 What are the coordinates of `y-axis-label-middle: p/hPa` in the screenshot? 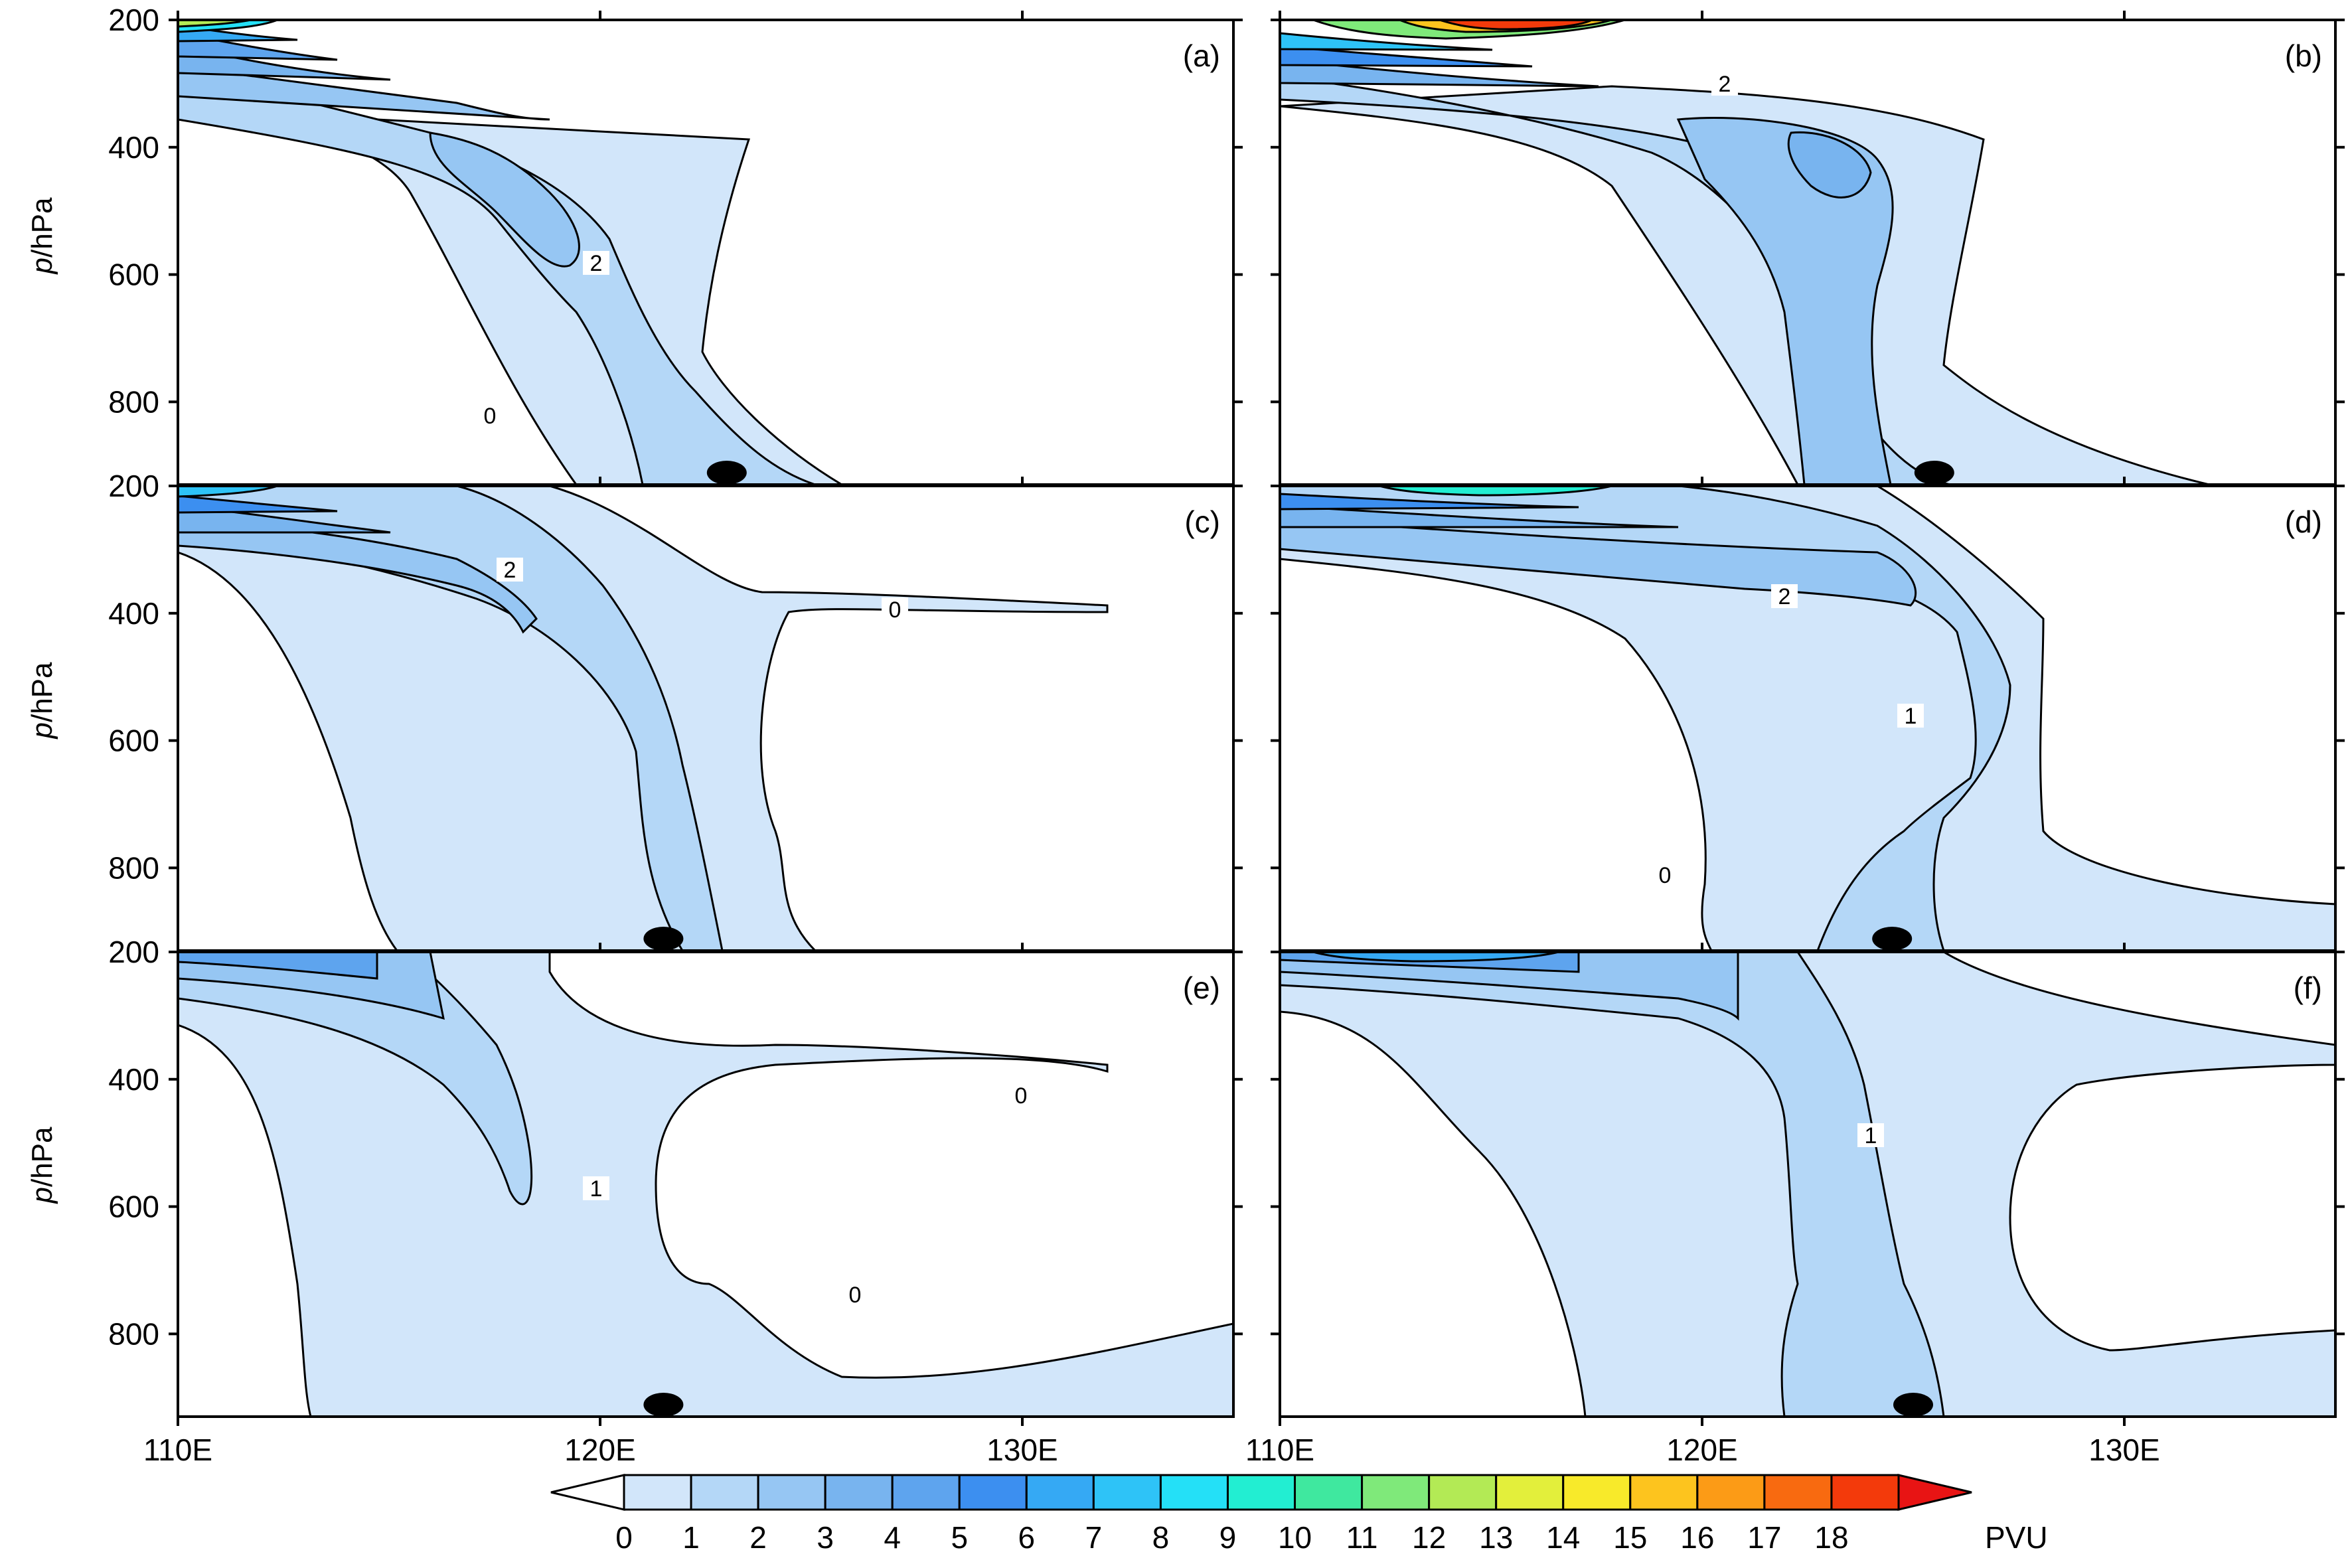 It's located at (42, 701).